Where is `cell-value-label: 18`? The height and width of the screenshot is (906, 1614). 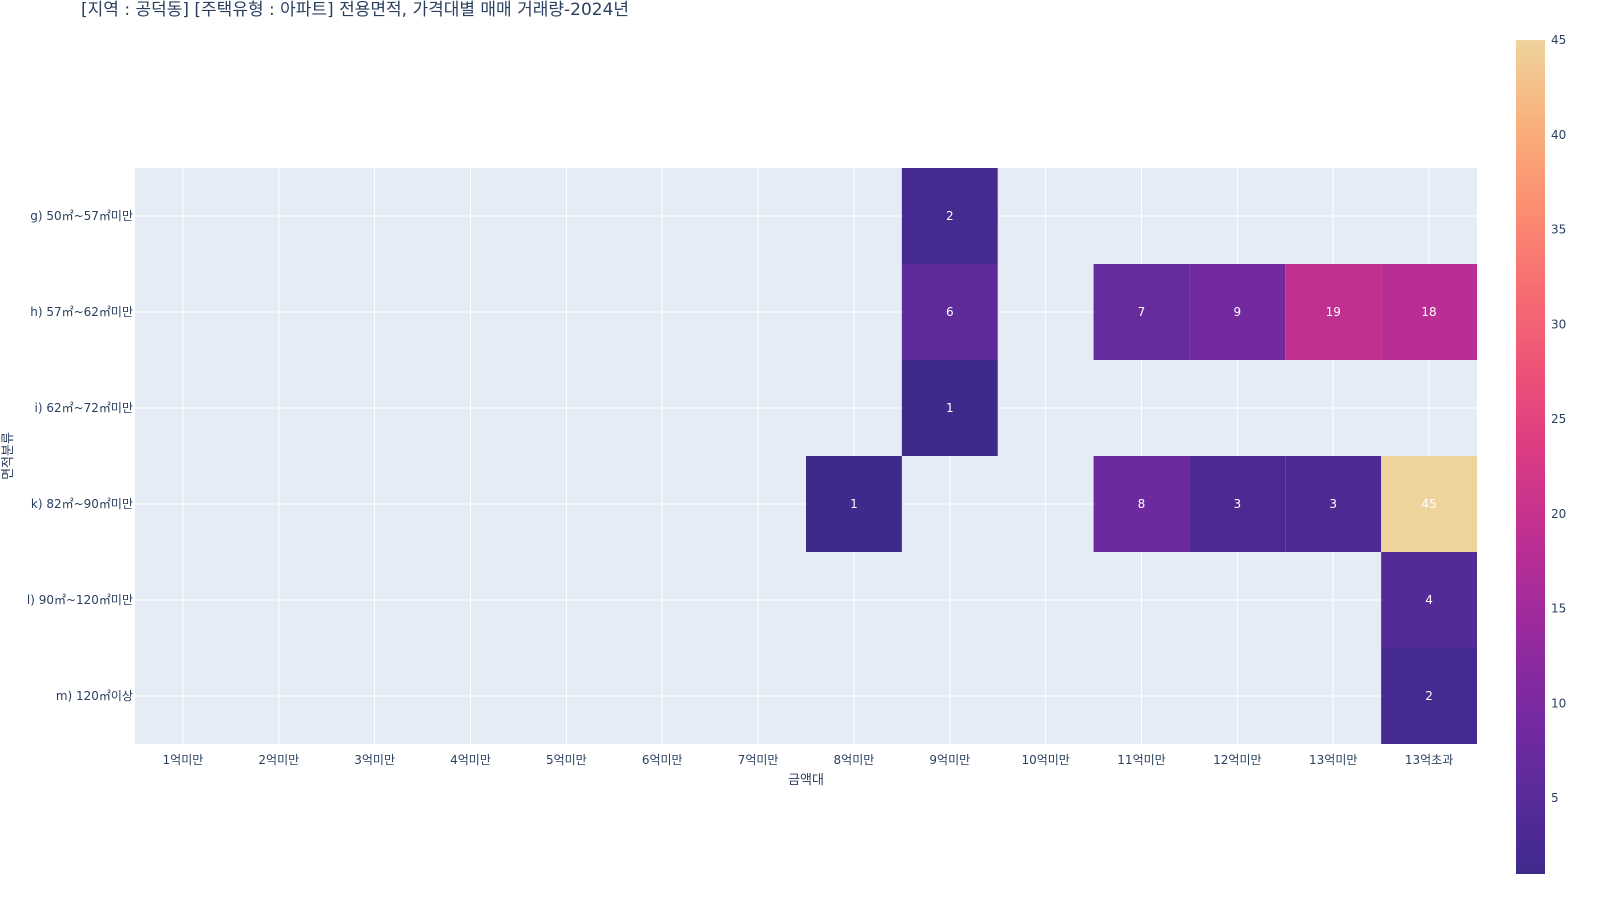 cell-value-label: 18 is located at coordinates (1428, 312).